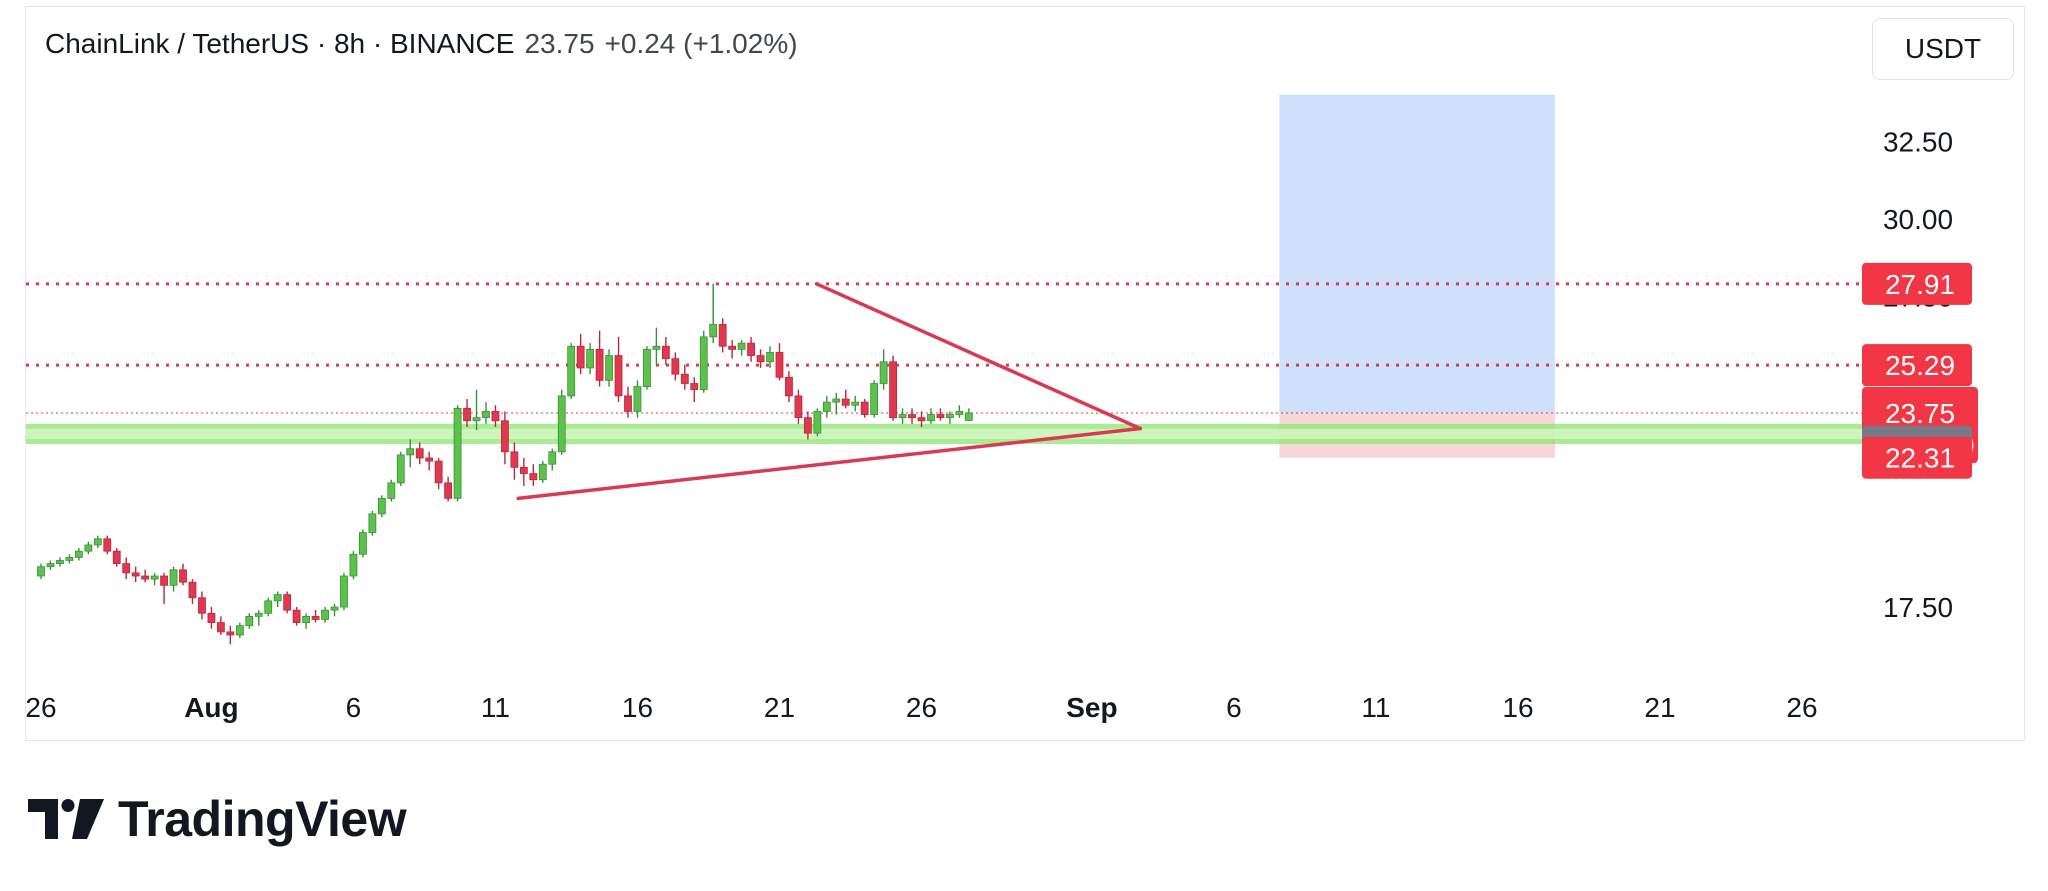 This screenshot has width=2048, height=891. I want to click on x-tick-label: 11, so click(495, 707).